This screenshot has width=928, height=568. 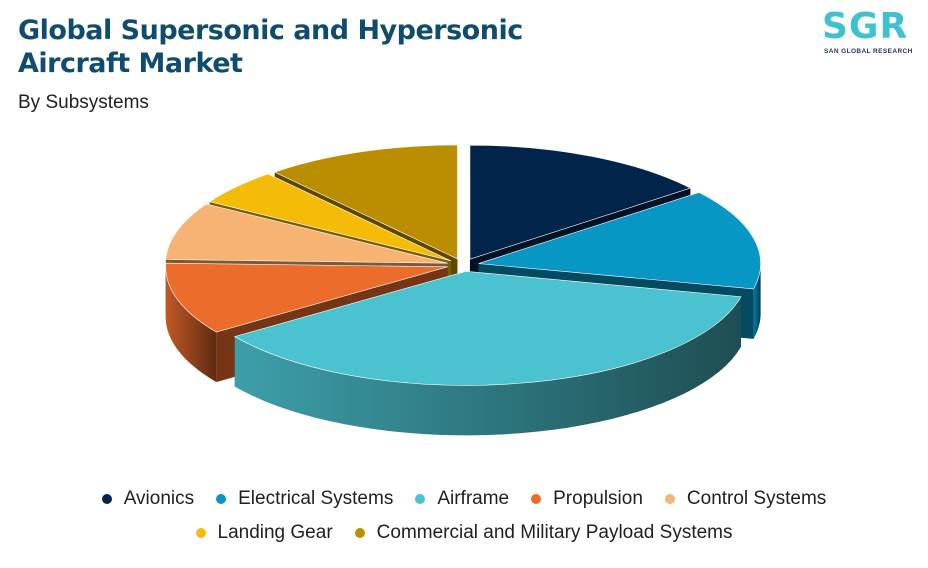 I want to click on legend-label: Landing Gear, so click(x=275, y=532).